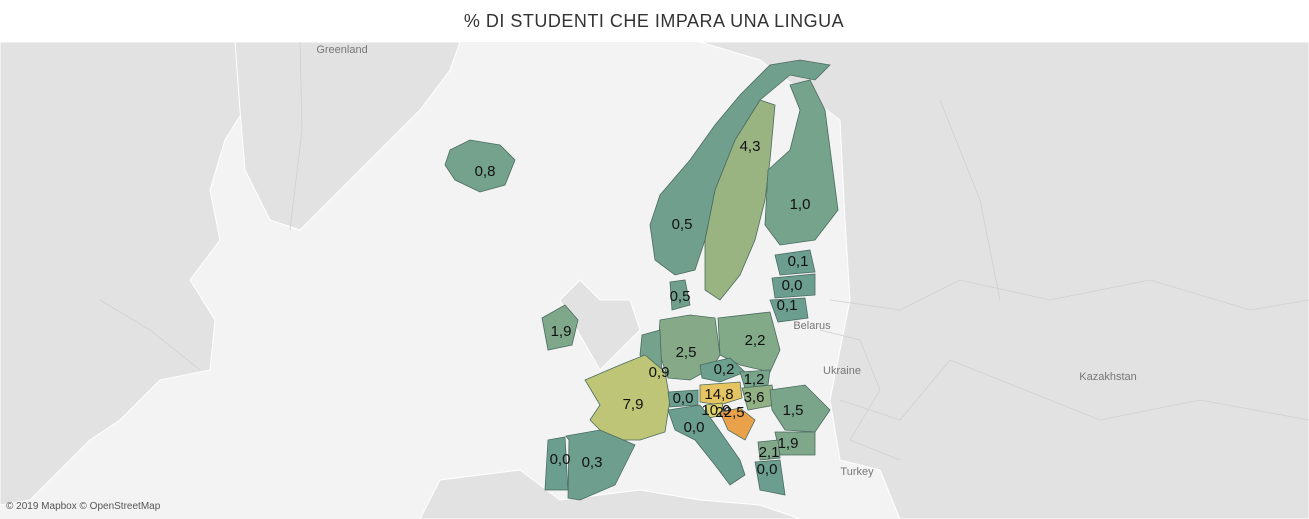 The image size is (1309, 519). Describe the element at coordinates (754, 379) in the screenshot. I see `value-label: 1,2` at that location.